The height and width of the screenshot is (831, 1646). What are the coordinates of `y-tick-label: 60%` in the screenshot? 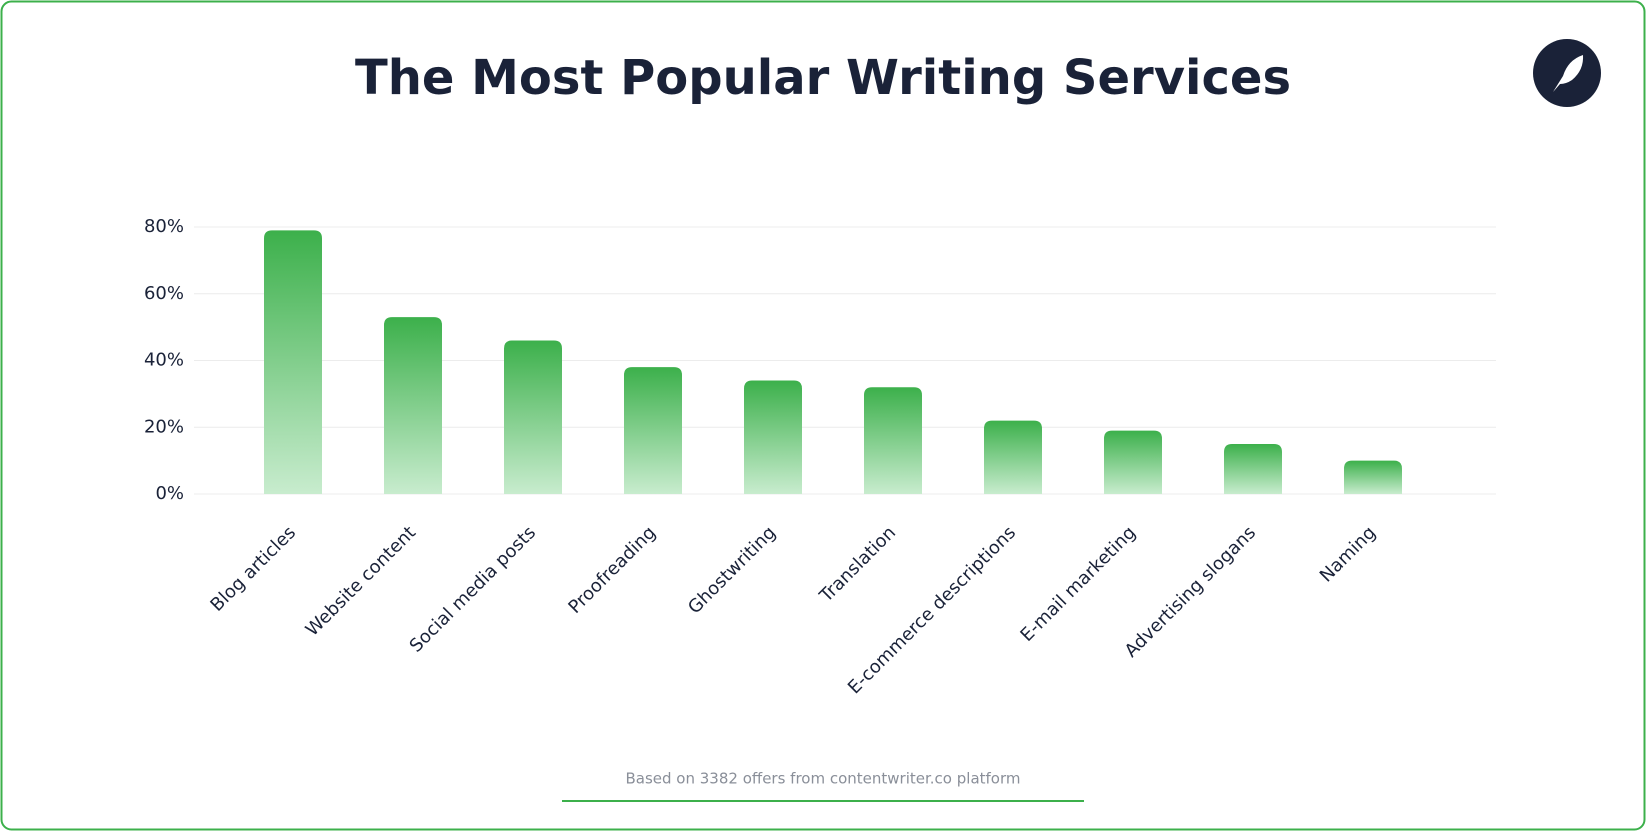 It's located at (164, 293).